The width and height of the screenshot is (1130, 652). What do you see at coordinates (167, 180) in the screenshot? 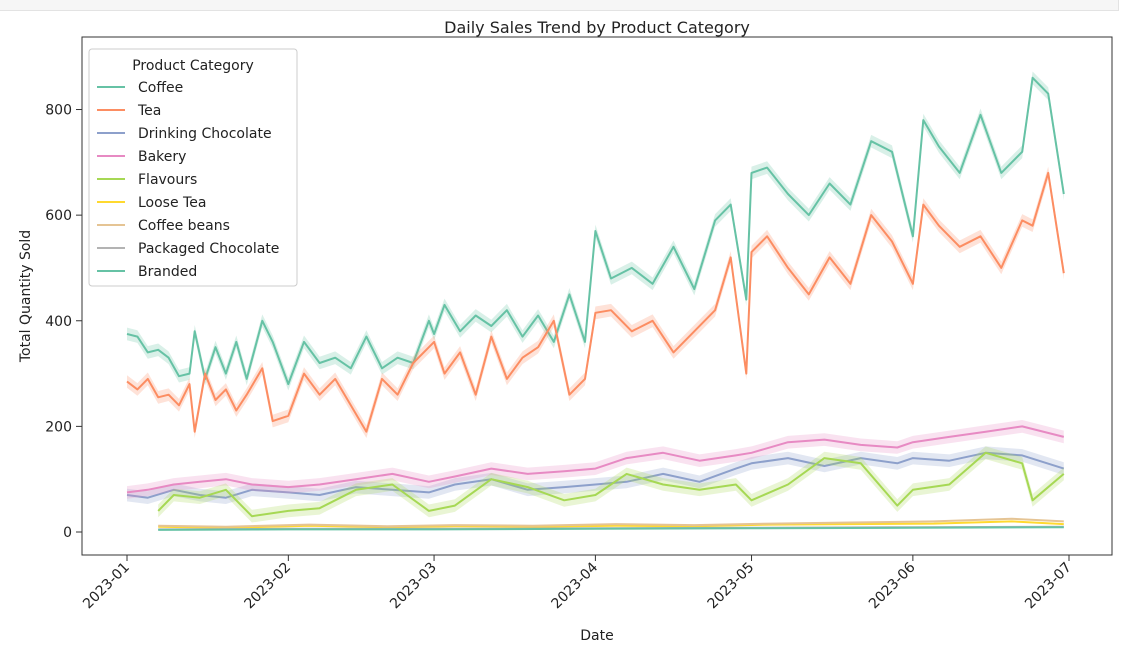
I see `legend-entry: Flavours` at bounding box center [167, 180].